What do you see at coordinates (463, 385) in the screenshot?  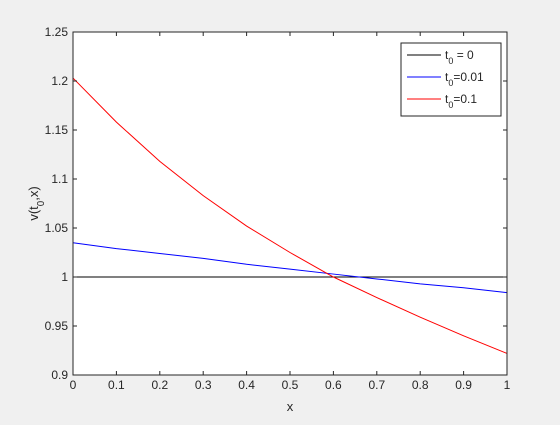 I see `x-tick-label-9: 0.9` at bounding box center [463, 385].